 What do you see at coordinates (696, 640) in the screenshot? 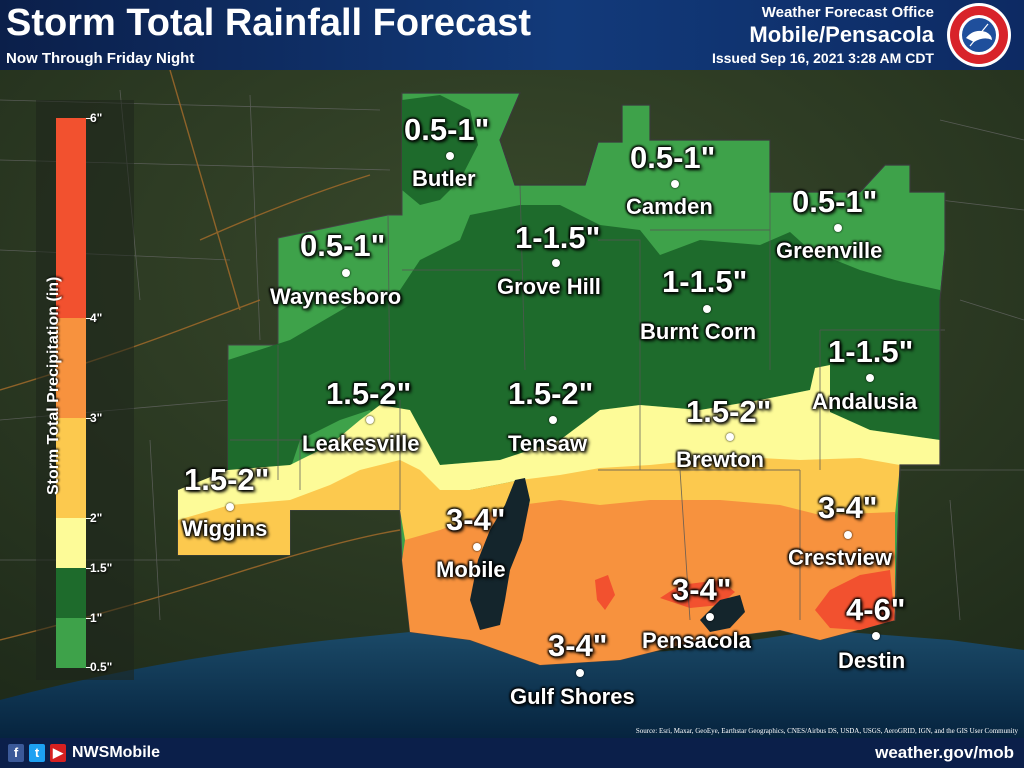
I see `city-label-pensacola: Pensacola` at bounding box center [696, 640].